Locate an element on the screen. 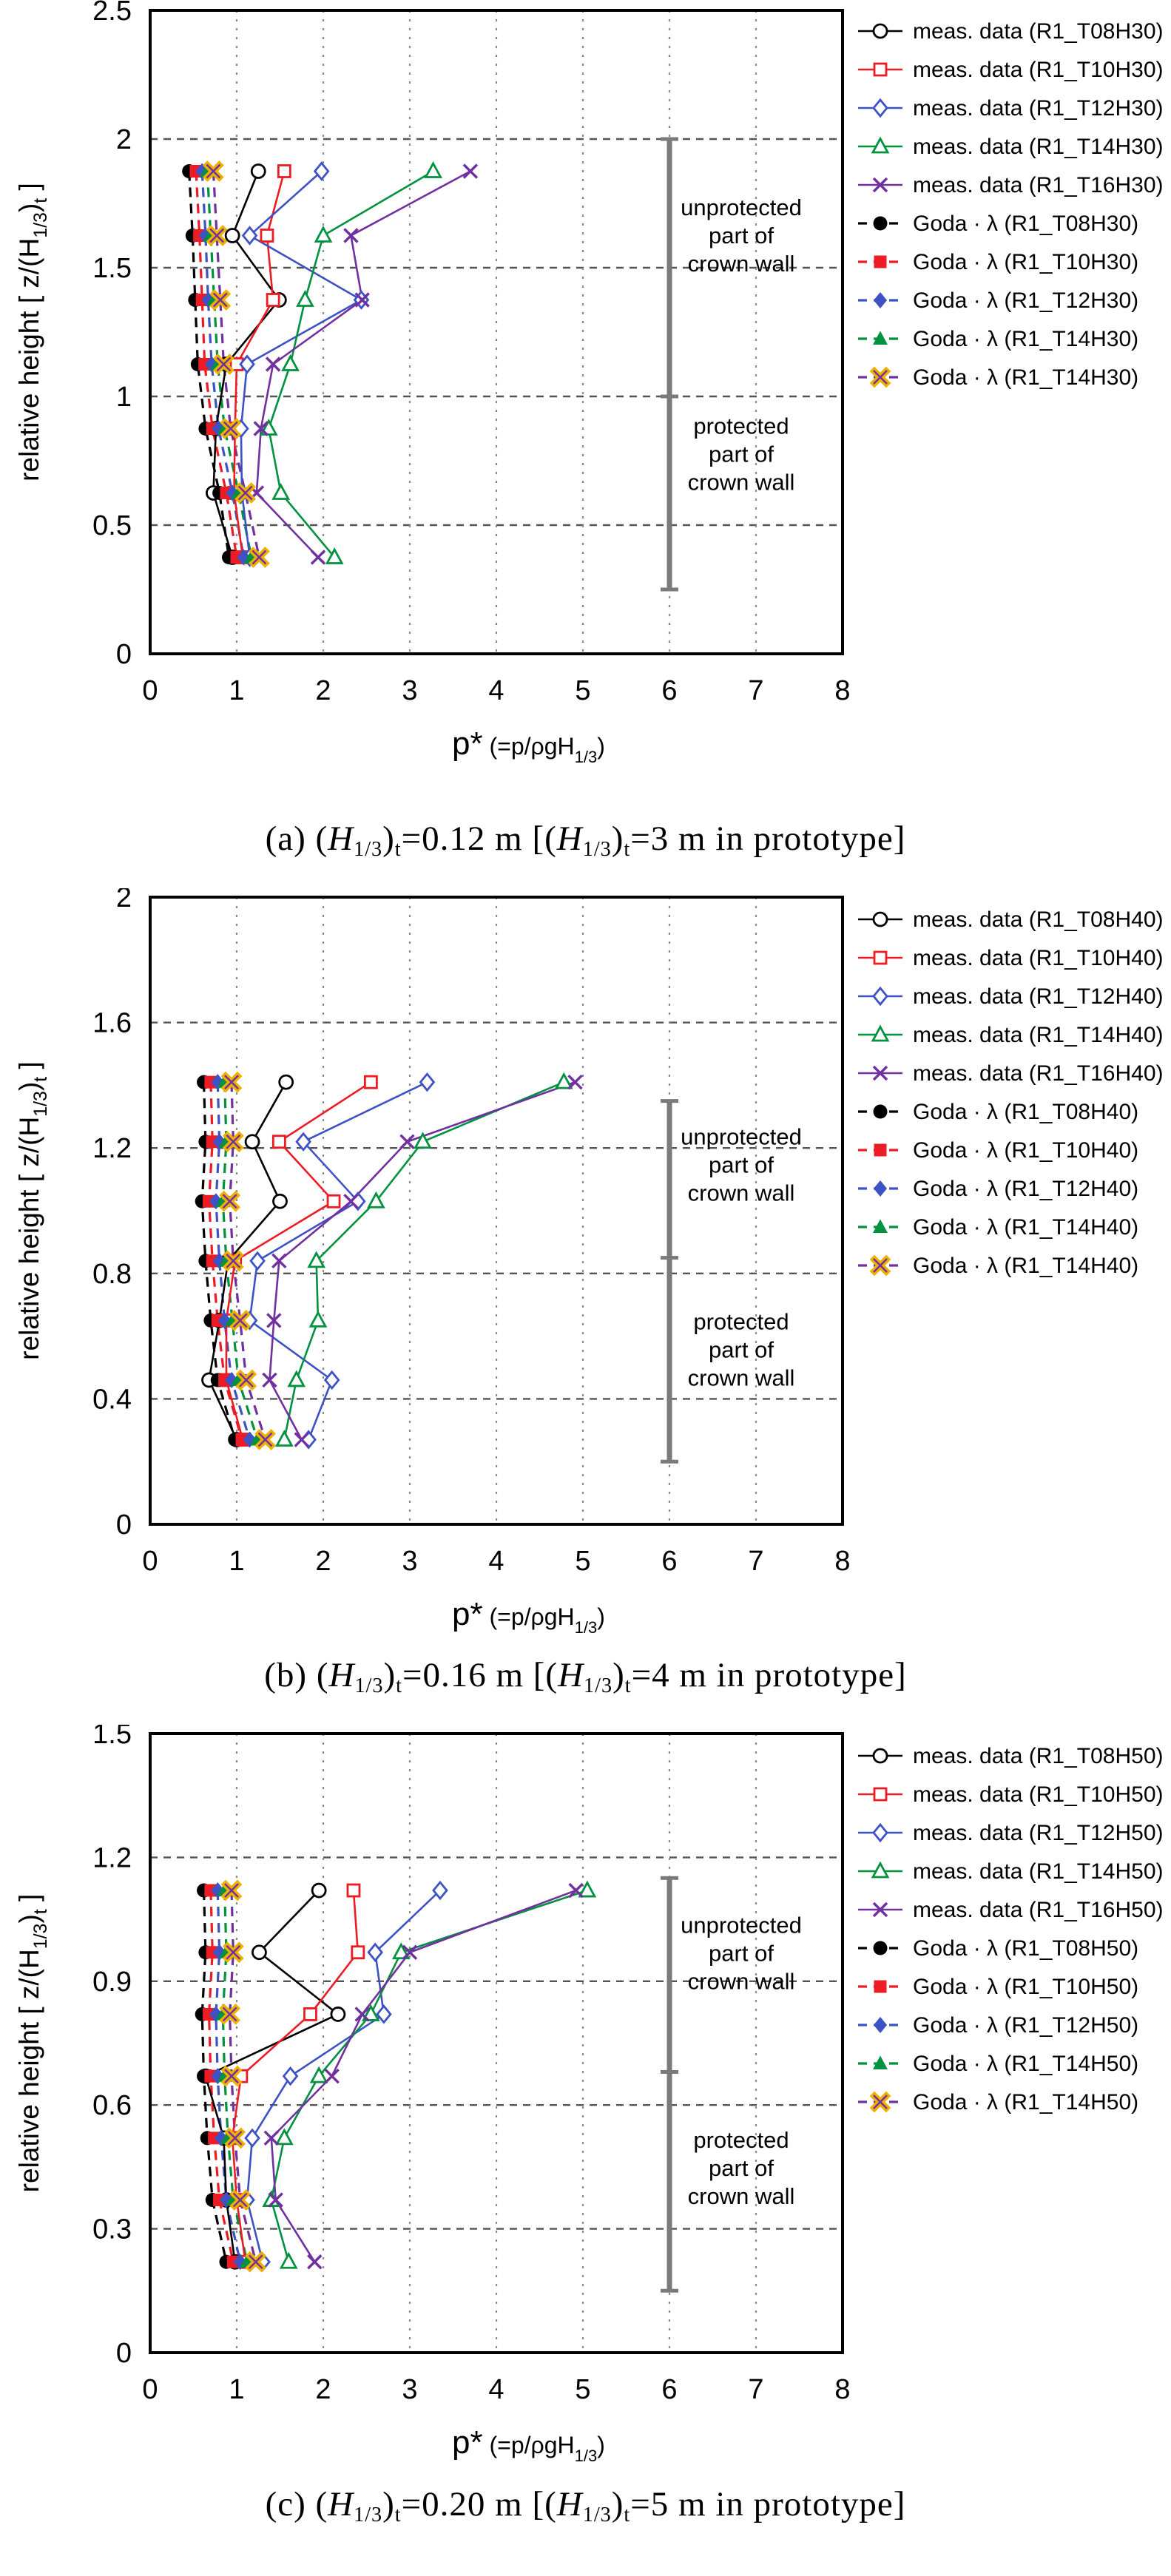  legend-item-meas-2: meas. data (R1_T12H30) is located at coordinates (1011, 108).